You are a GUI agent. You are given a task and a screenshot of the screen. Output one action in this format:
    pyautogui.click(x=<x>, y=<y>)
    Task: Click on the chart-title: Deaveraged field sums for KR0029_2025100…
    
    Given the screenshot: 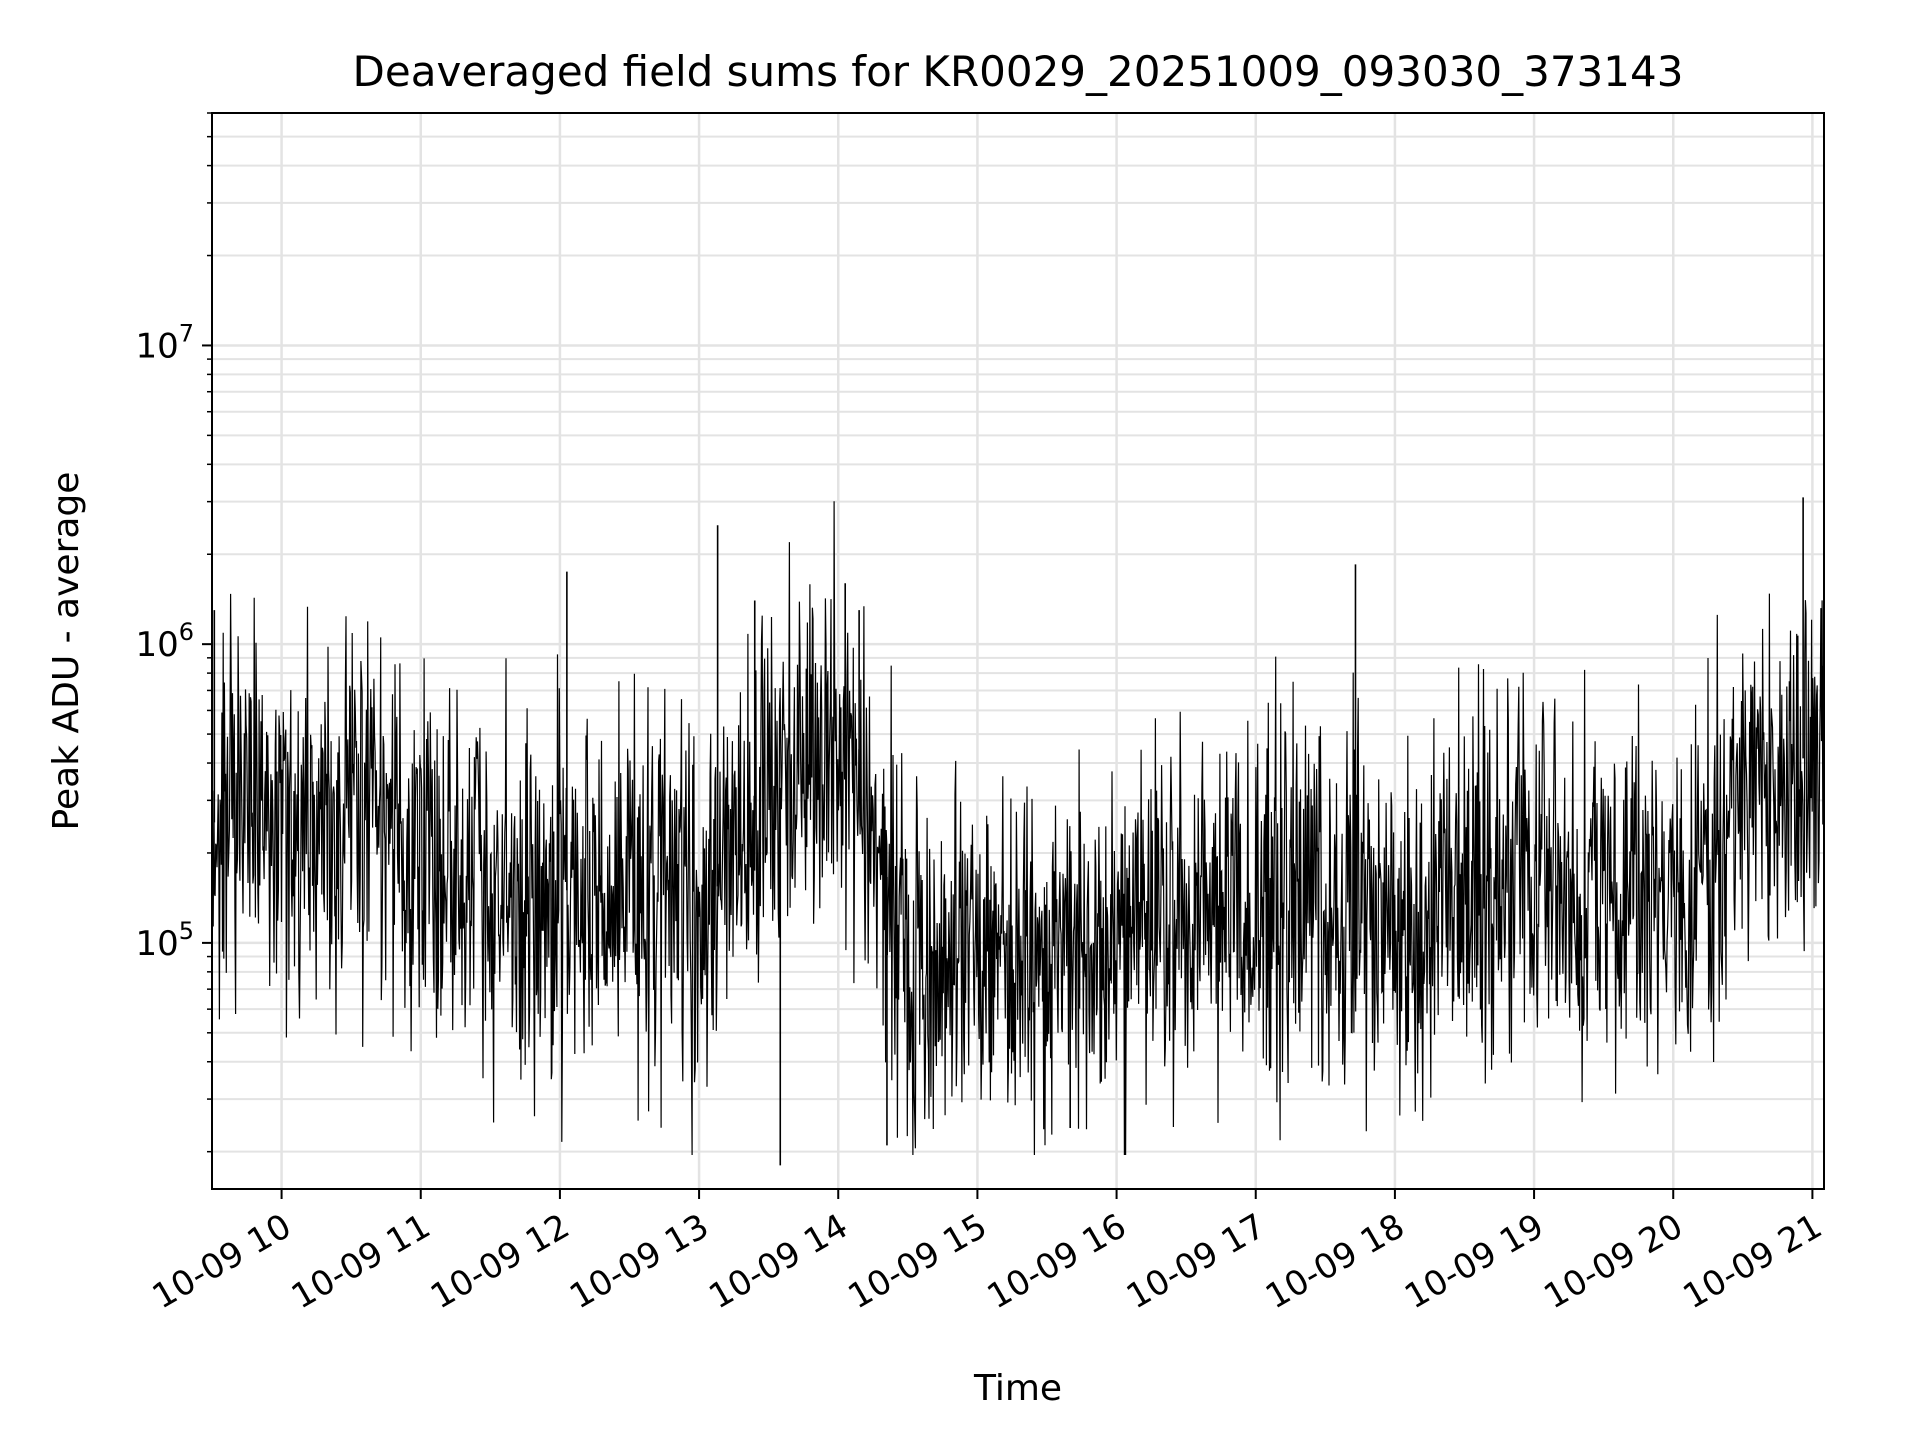 What is the action you would take?
    pyautogui.click(x=1018, y=71)
    